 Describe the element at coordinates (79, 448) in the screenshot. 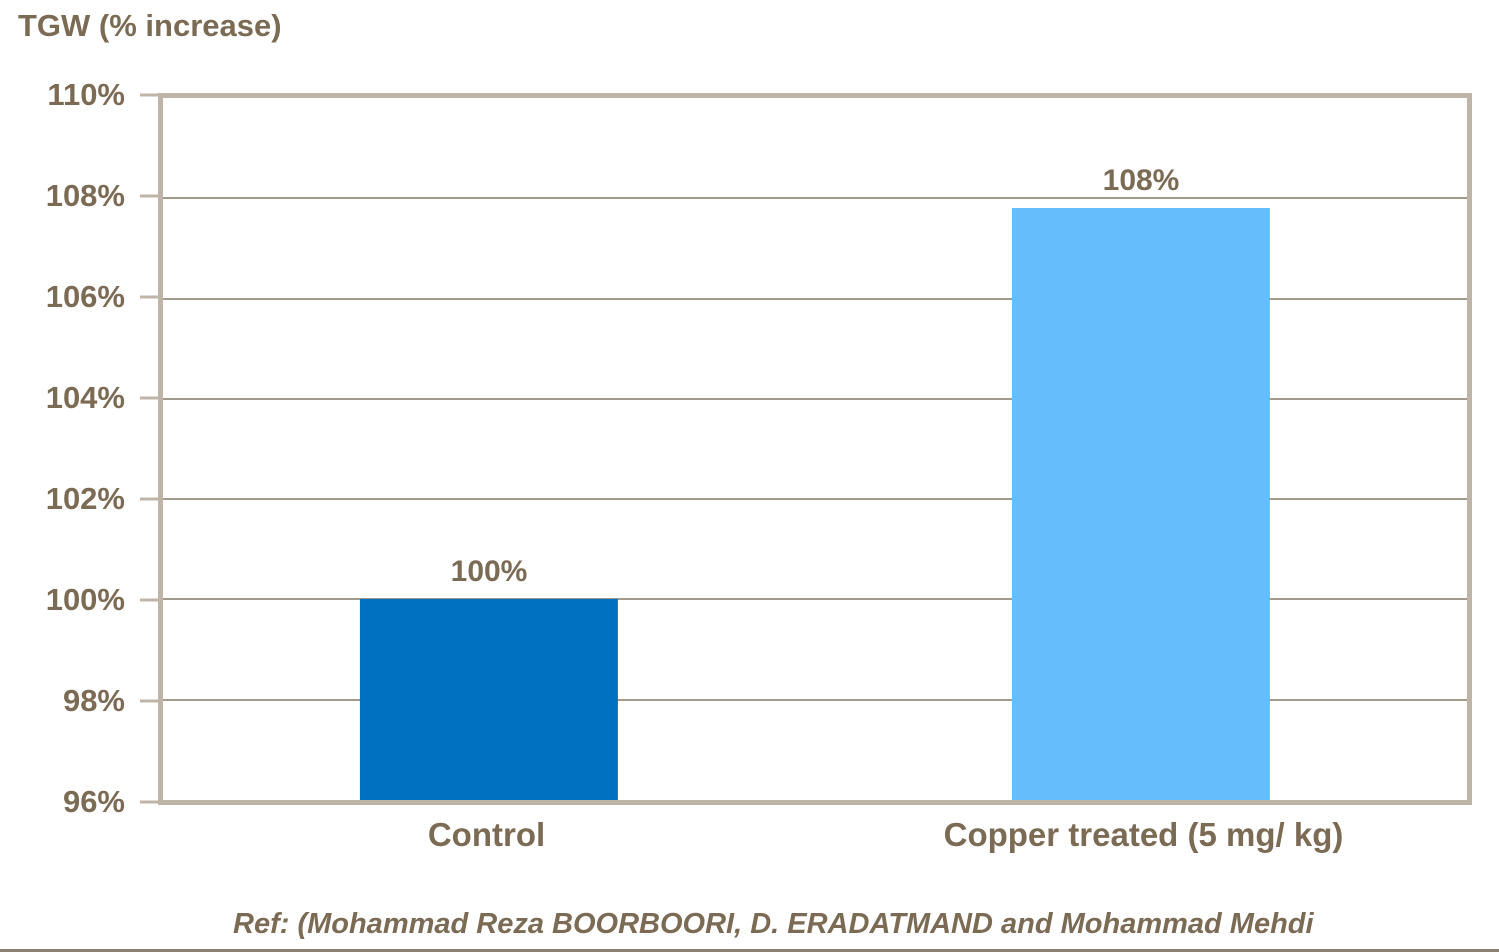

I see `y-axis: 110% 108% 106% 104% 102% 100% 98% 96%` at that location.